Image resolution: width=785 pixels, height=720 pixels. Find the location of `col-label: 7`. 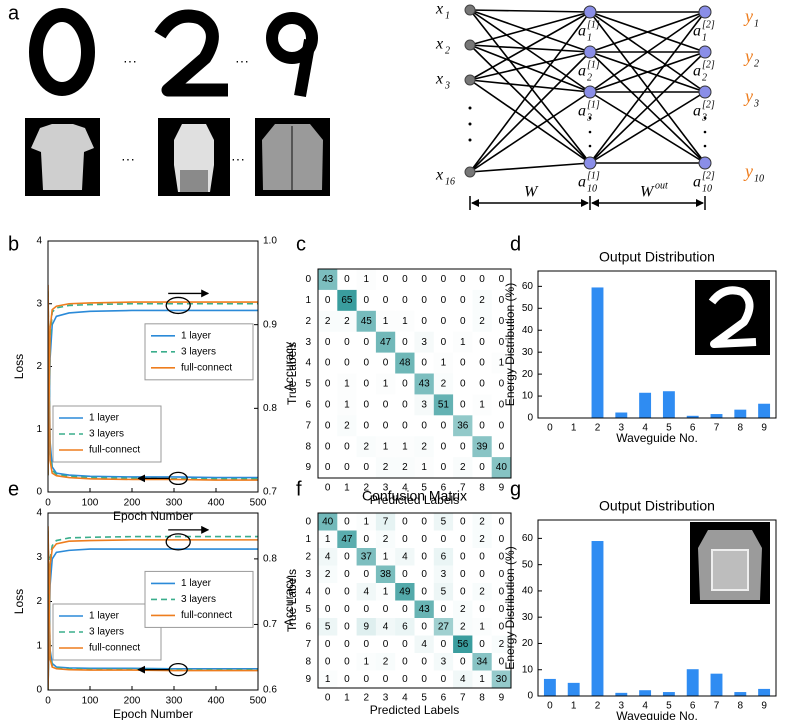

col-label: 7 is located at coordinates (463, 488).